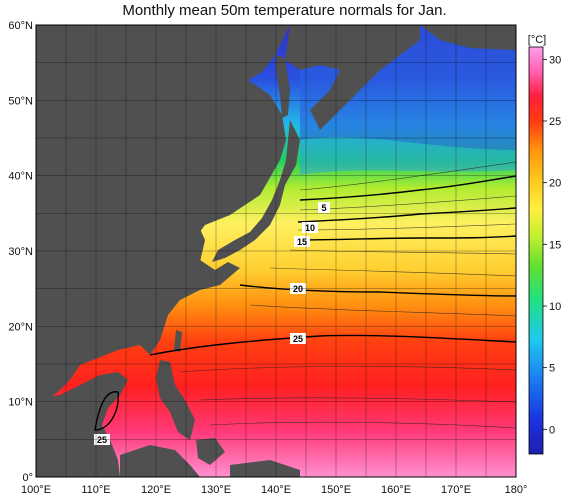  I want to click on colorbar-tick-label: 0, so click(552, 430).